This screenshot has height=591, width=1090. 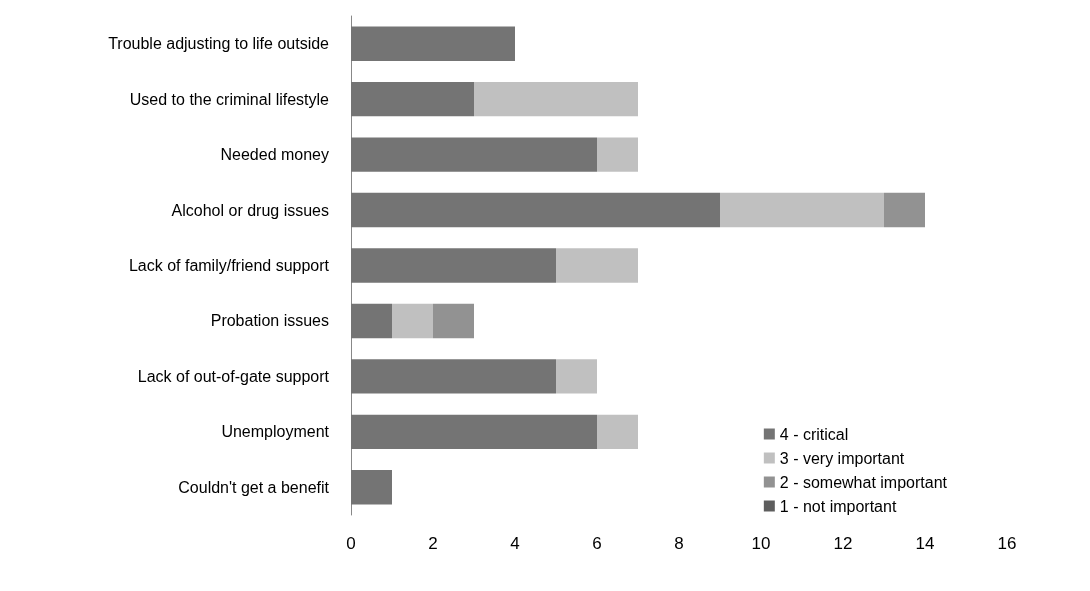 I want to click on y-tick-label: Couldn't get a benefit, so click(x=254, y=487).